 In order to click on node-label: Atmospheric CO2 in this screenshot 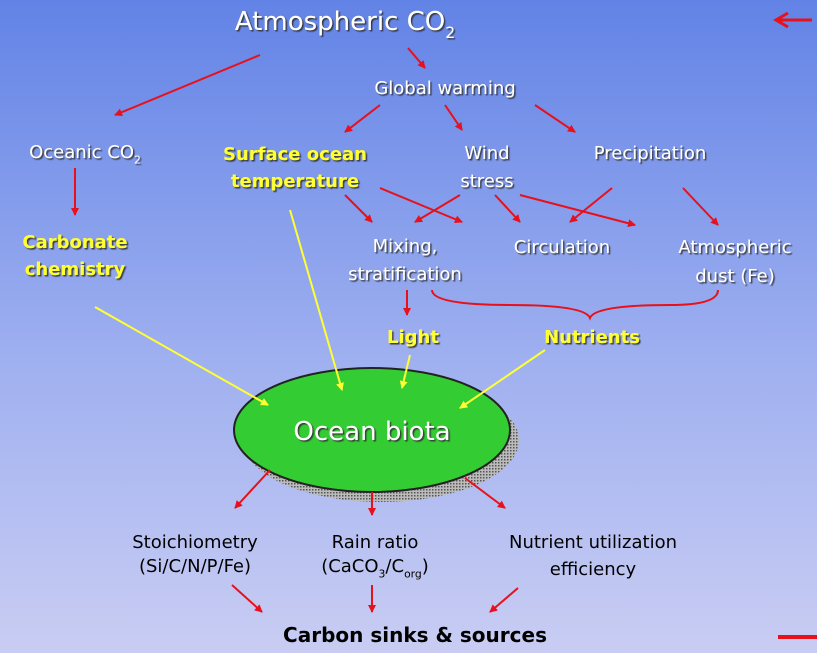, I will do `click(345, 24)`.